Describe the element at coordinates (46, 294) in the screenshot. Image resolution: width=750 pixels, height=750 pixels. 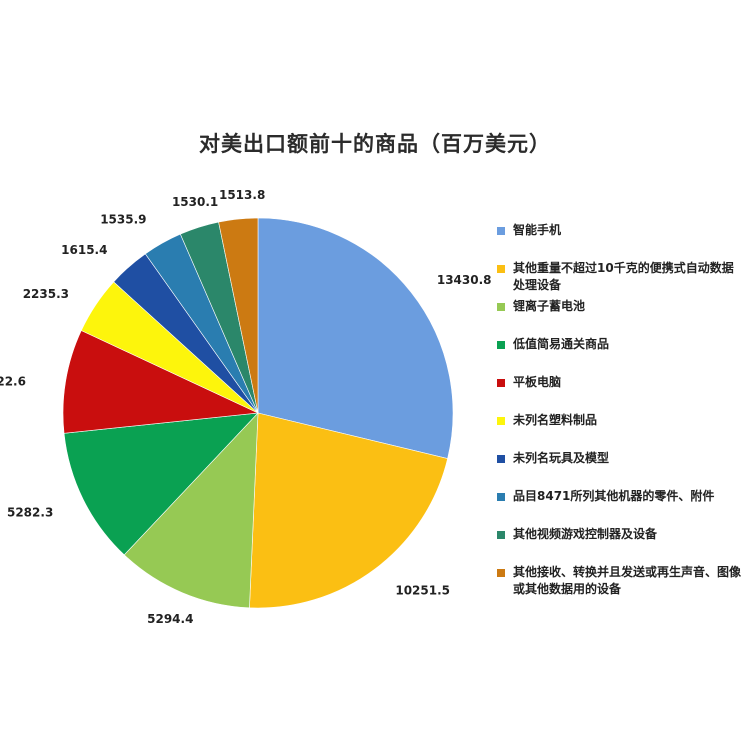
I see `data-label-6: 2235.3` at that location.